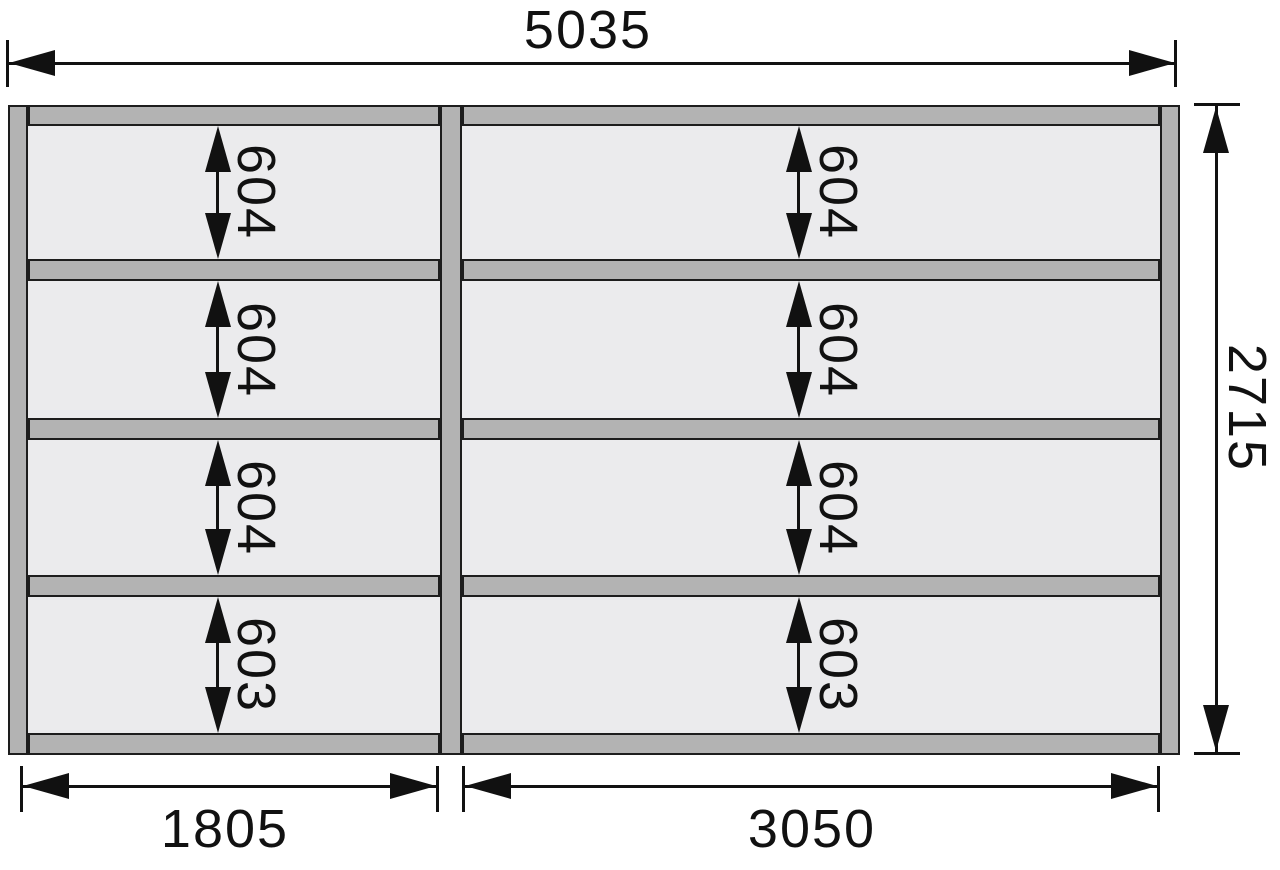 This screenshot has width=1280, height=870. Describe the element at coordinates (811, 115) in the screenshot. I see `top-rail-right-section` at that location.